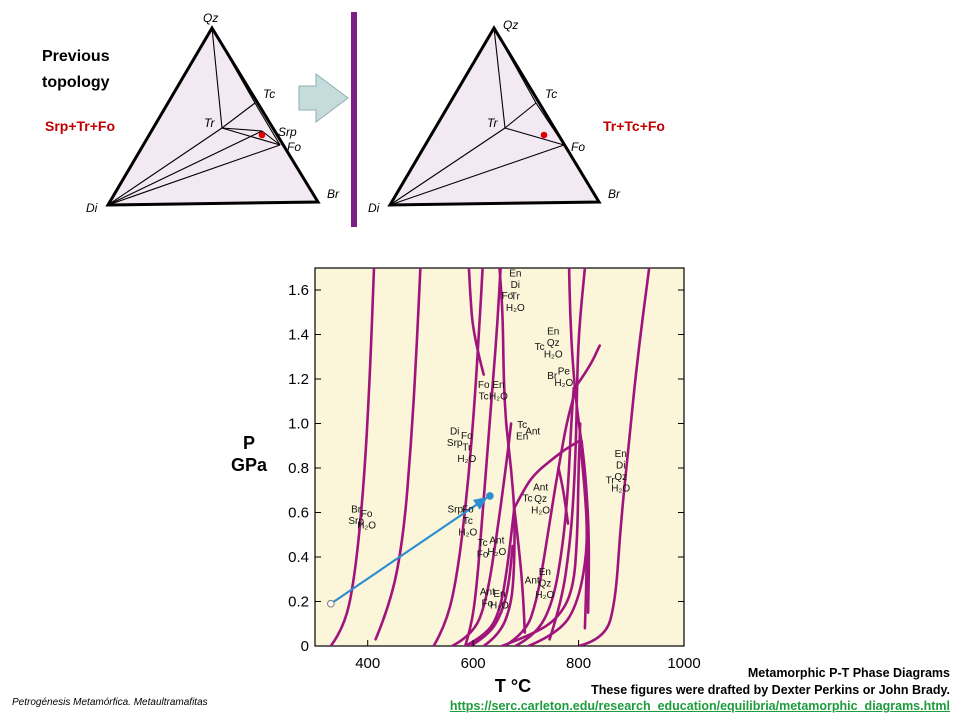 The height and width of the screenshot is (720, 960). Describe the element at coordinates (552, 376) in the screenshot. I see `field-label-15: Br` at that location.